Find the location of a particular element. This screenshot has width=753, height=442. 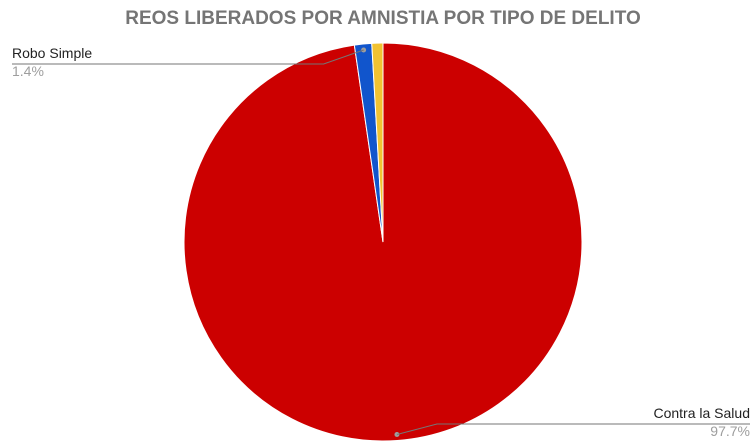

callout-line-robo-simple is located at coordinates (188, 57).